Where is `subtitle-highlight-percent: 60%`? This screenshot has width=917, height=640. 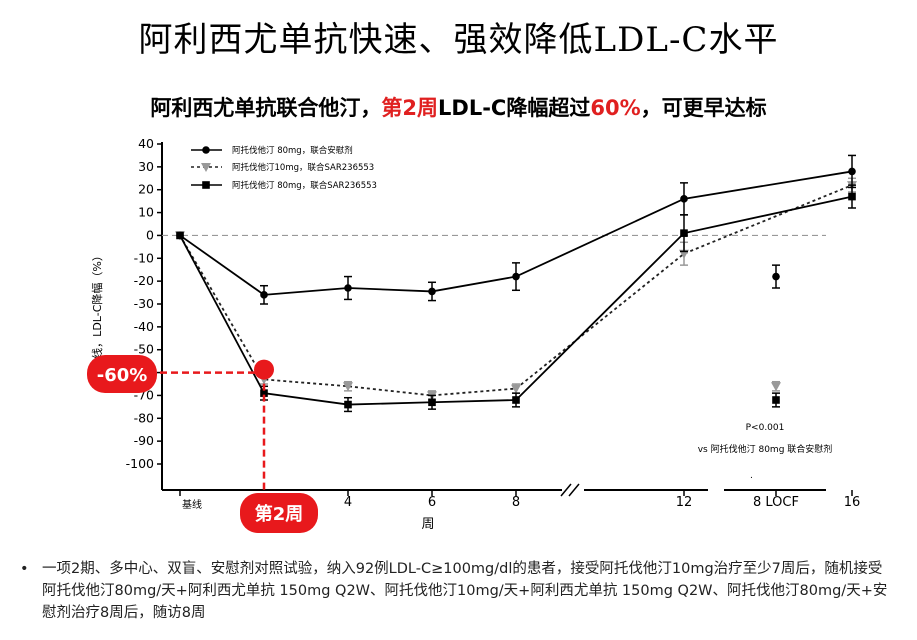
subtitle-highlight-percent: 60% is located at coordinates (615, 108).